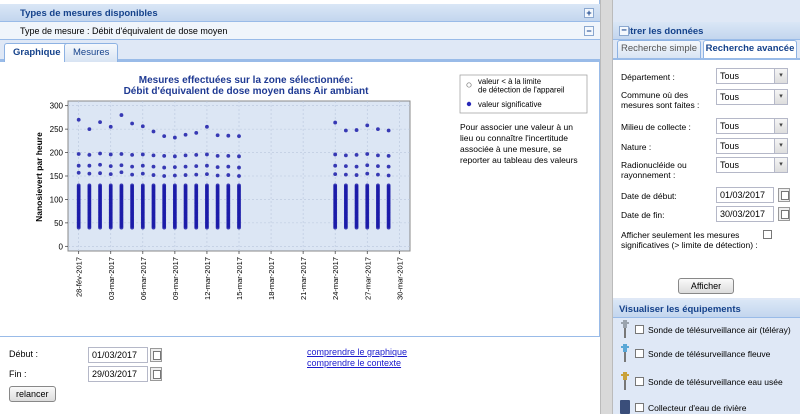 This screenshot has width=800, height=414. Describe the element at coordinates (589, 13) in the screenshot. I see `expand-icon: +` at that location.